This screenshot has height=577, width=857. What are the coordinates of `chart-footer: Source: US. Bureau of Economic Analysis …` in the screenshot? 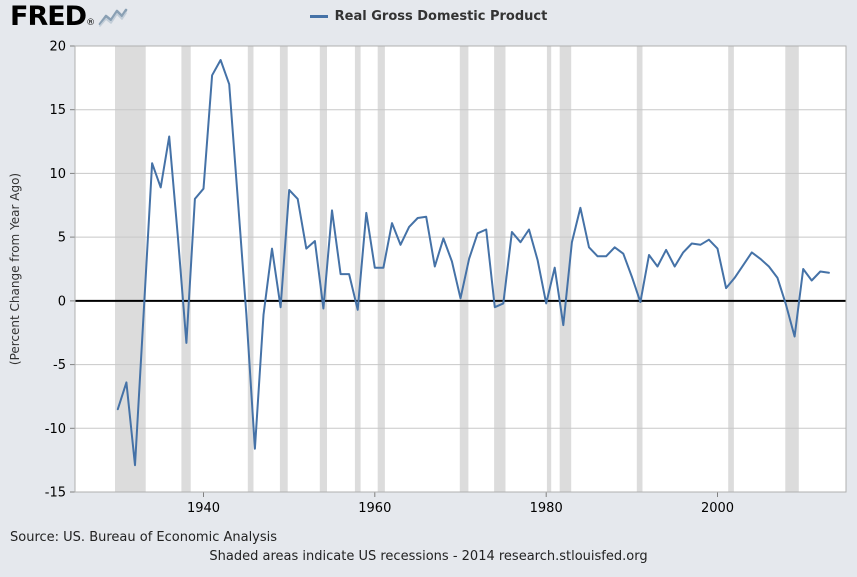 It's located at (428, 547).